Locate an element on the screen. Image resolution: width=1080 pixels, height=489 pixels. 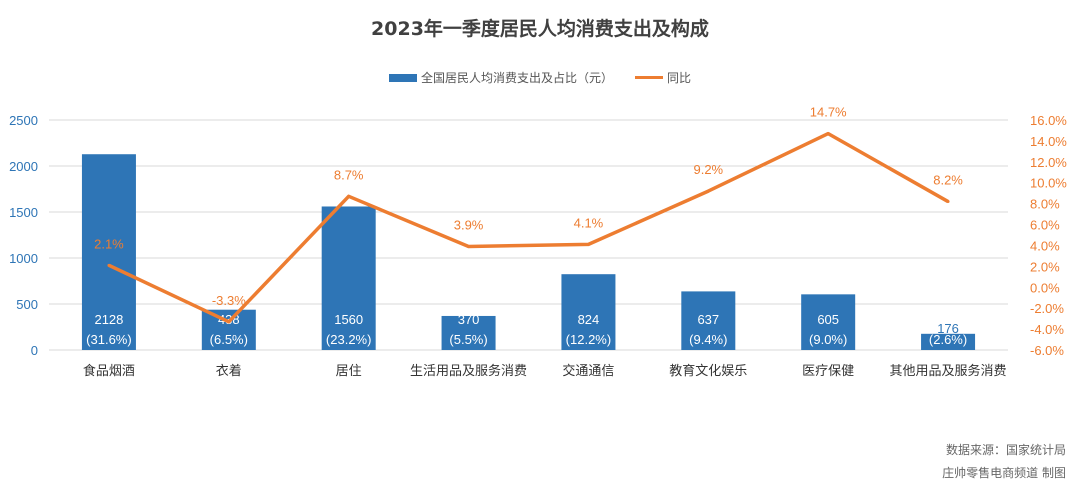
y-left-tick: 2000 is located at coordinates (23, 166).